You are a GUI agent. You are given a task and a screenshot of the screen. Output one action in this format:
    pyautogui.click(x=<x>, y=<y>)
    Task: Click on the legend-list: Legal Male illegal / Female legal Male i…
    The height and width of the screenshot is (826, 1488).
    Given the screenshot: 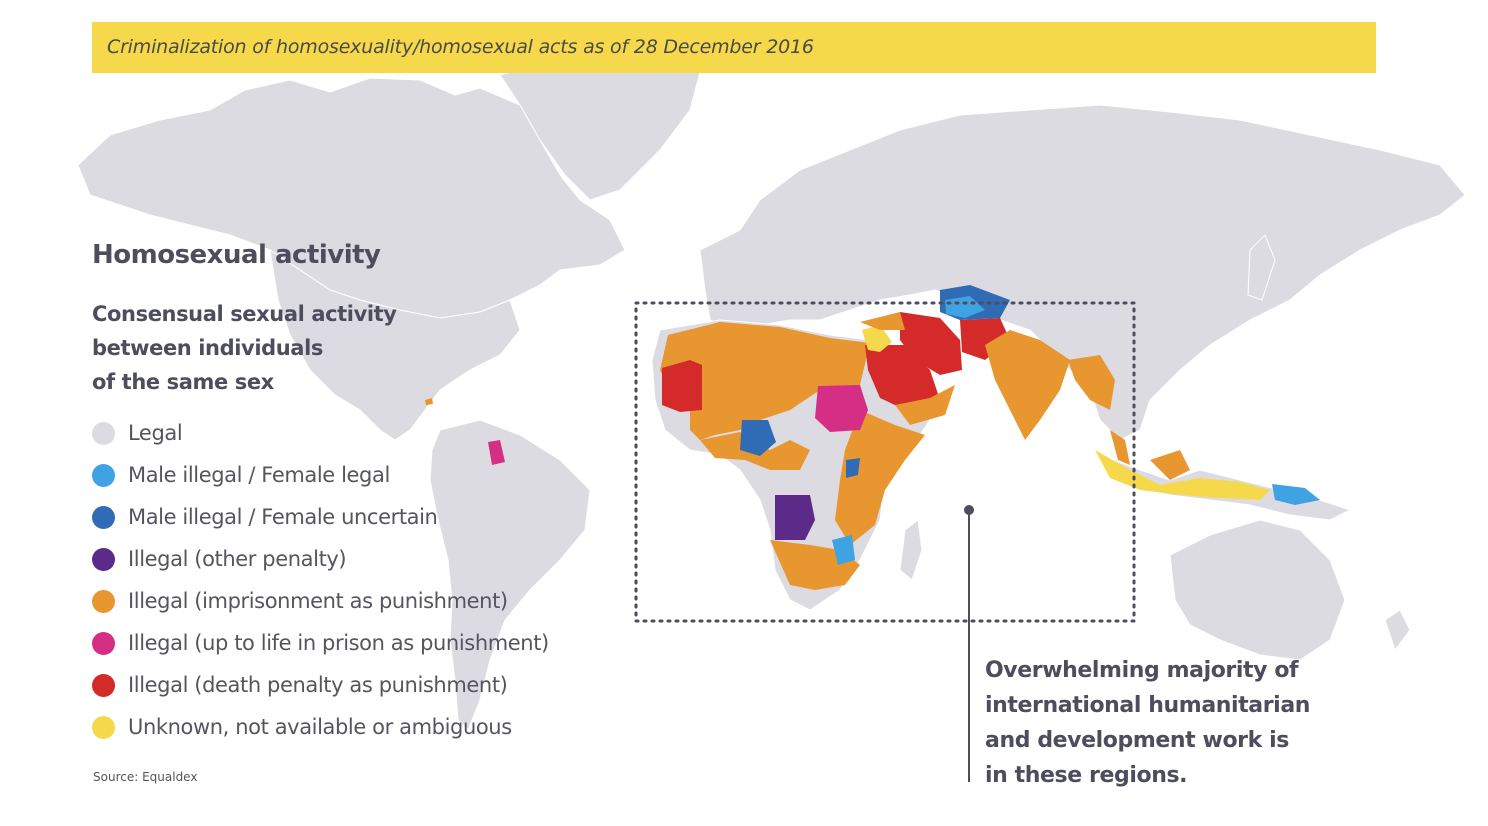 What is the action you would take?
    pyautogui.click(x=320, y=580)
    